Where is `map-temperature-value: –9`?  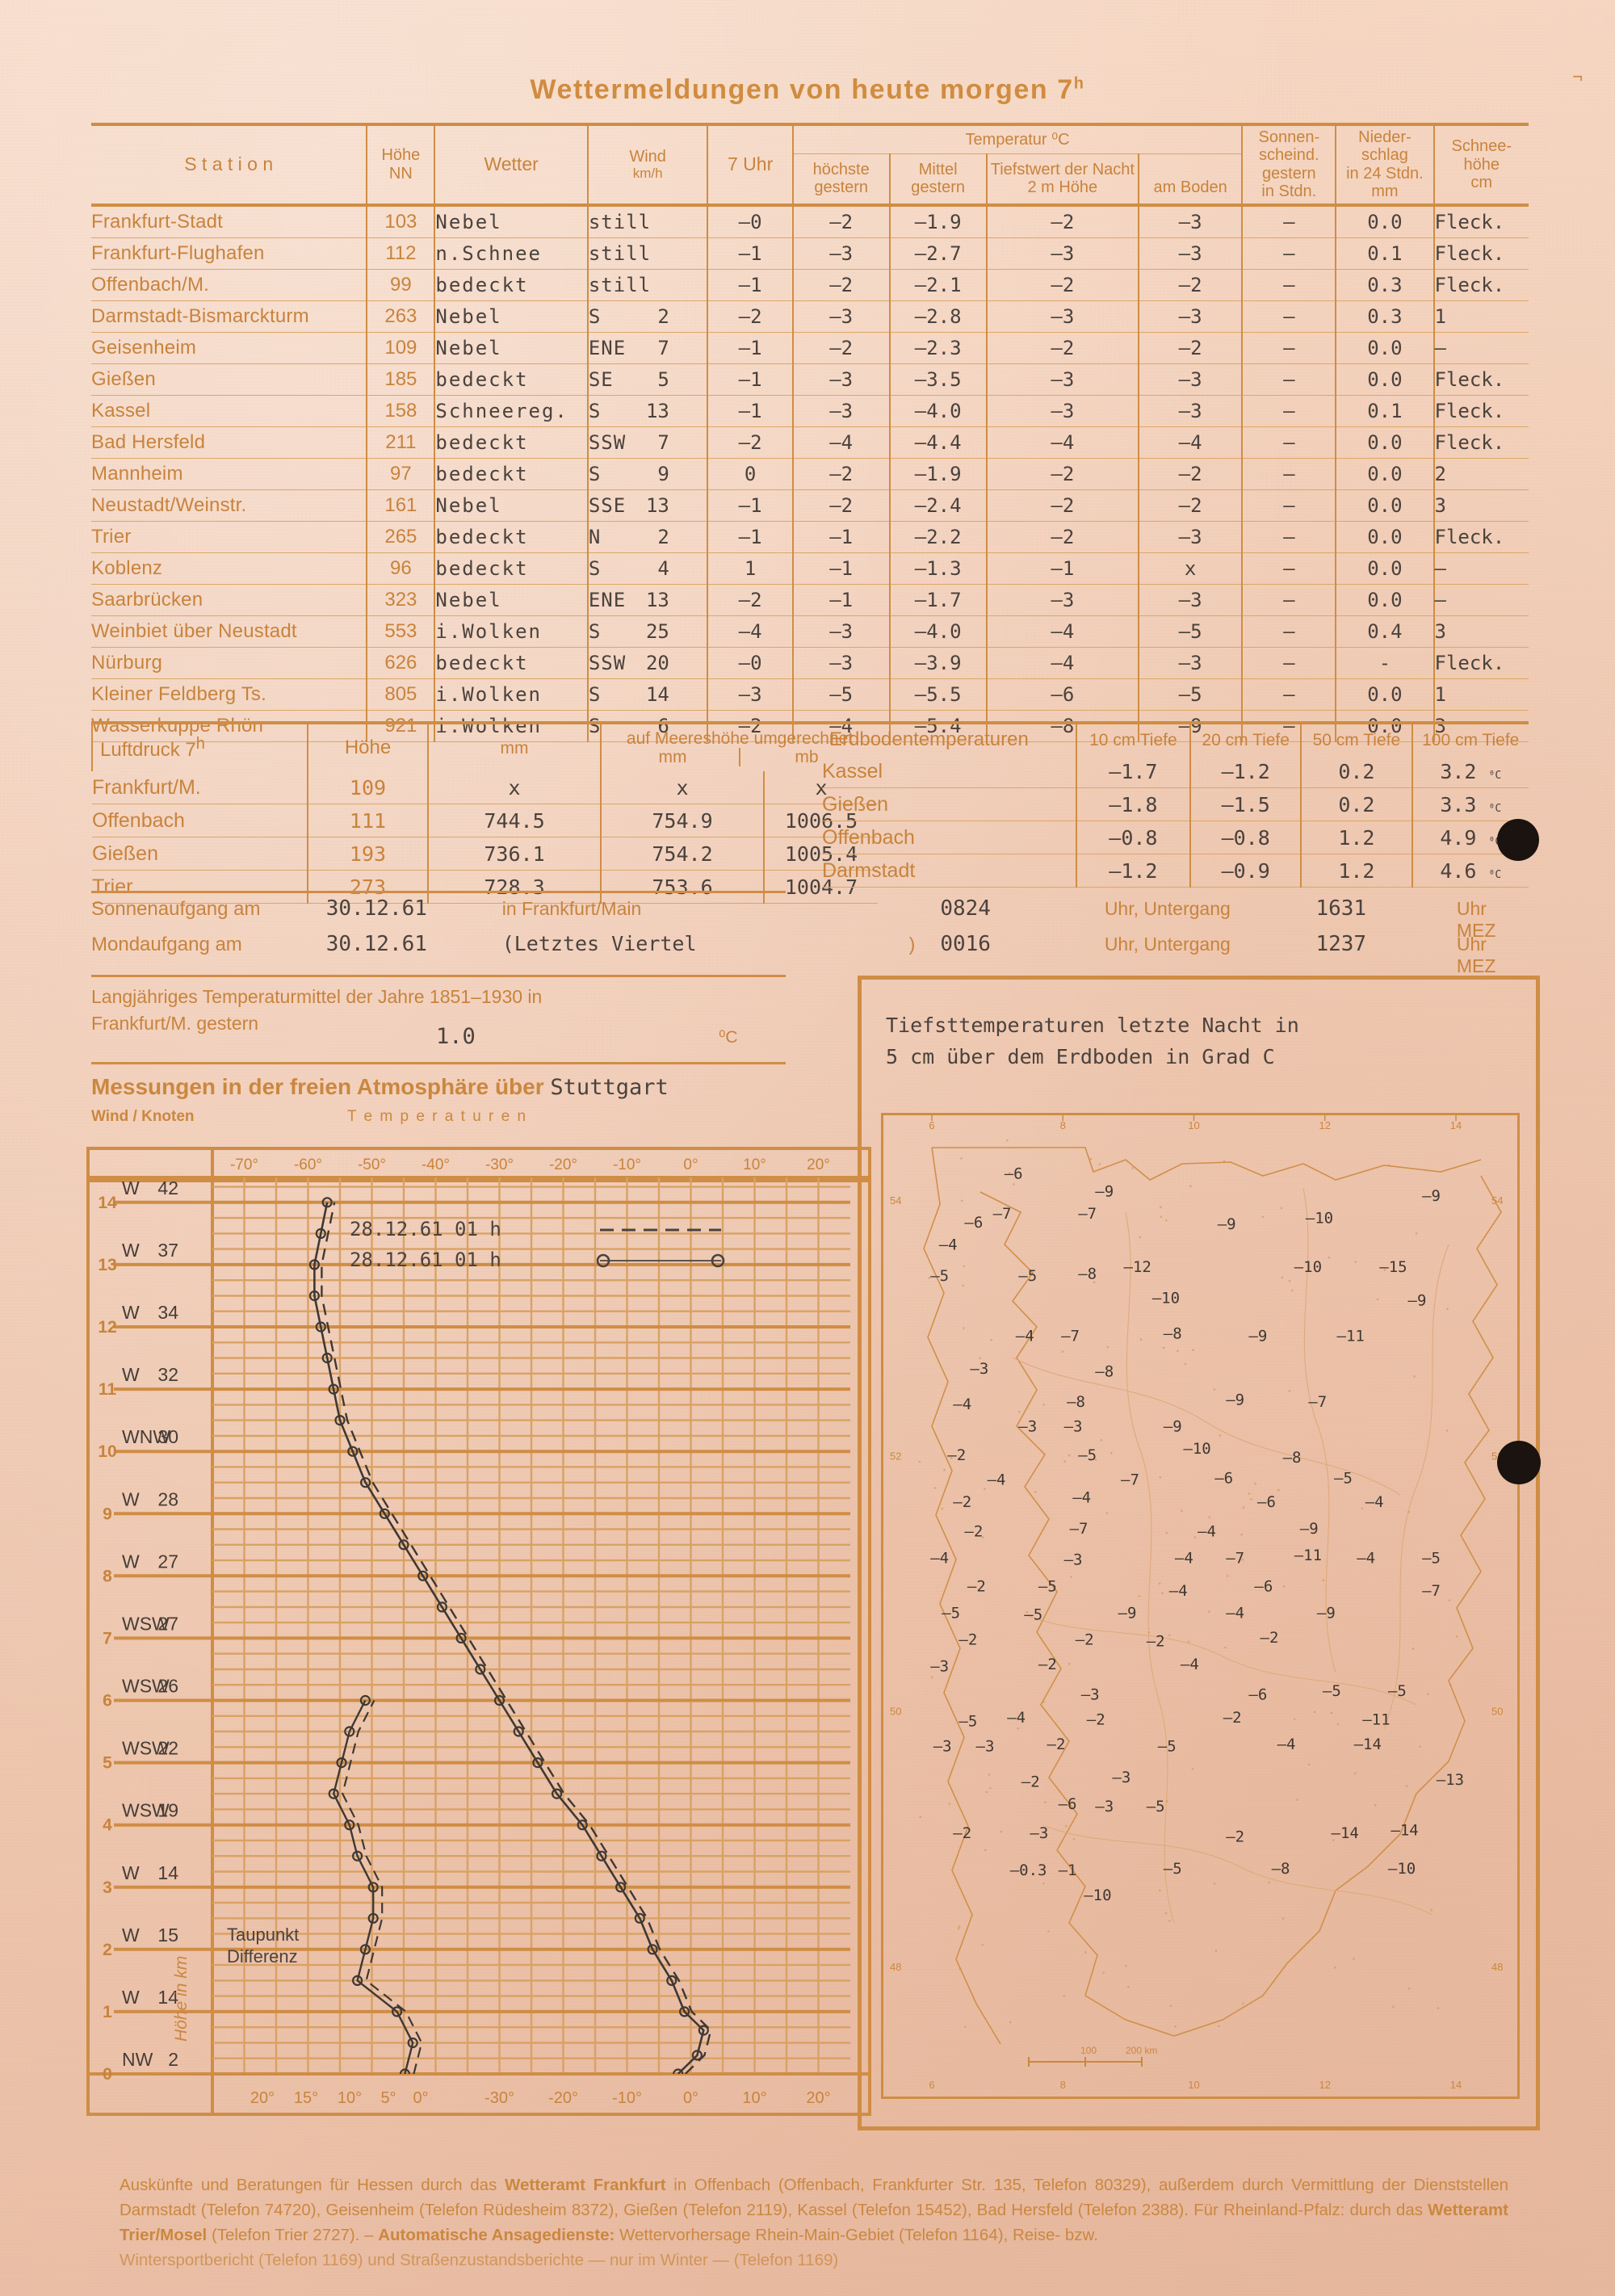
map-temperature-value: –9 is located at coordinates (1431, 1196).